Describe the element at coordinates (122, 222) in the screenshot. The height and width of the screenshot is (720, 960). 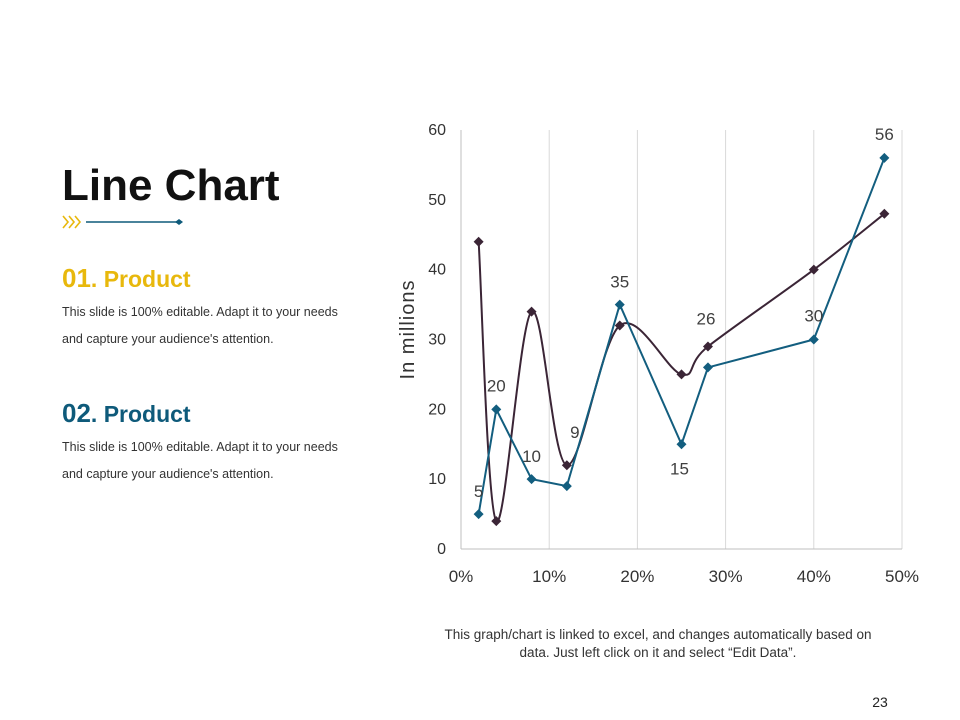
I see `title-divider` at that location.